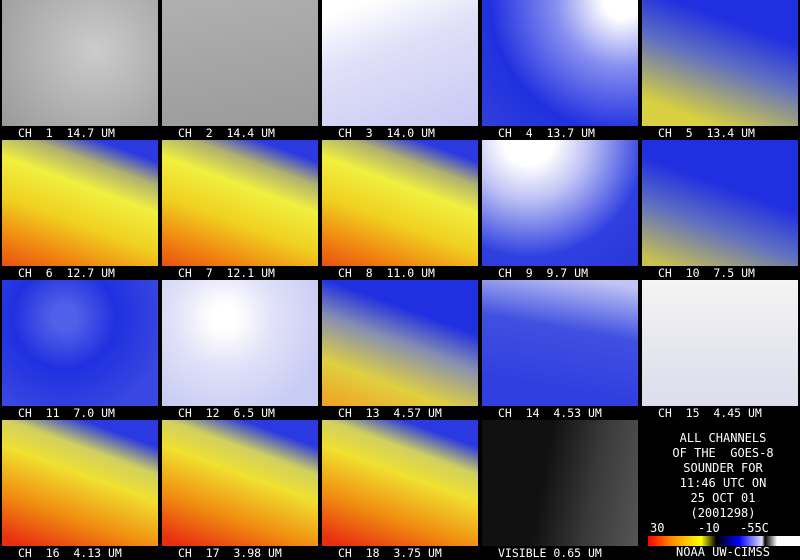 This screenshot has height=560, width=800. I want to click on panel-label: CH 3 14.0 UM, so click(386, 133).